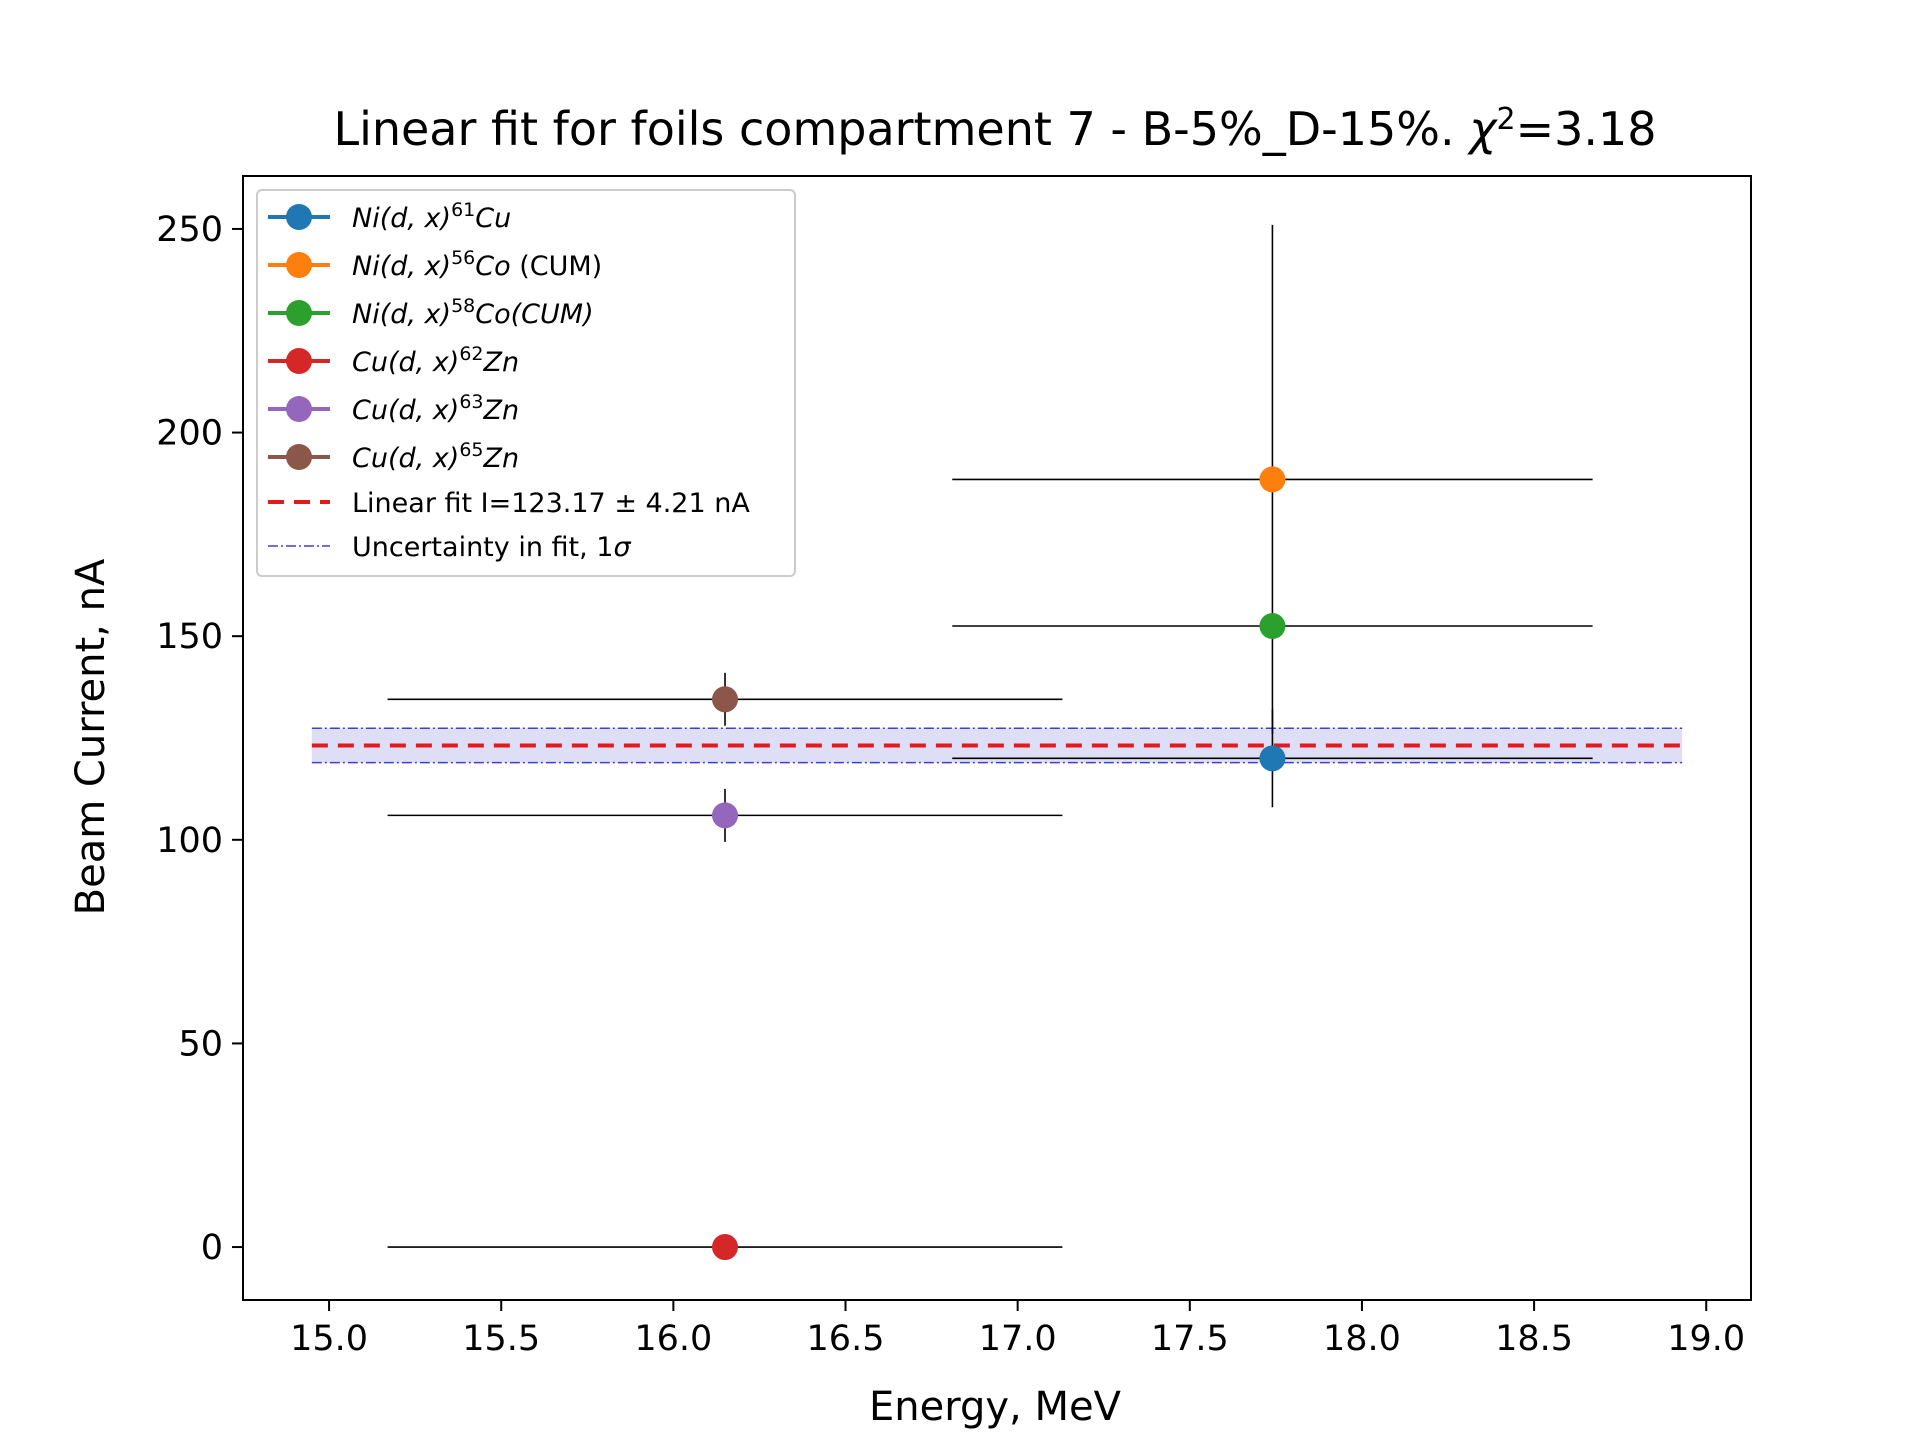  Describe the element at coordinates (189, 230) in the screenshot. I see `y-tick-label: 250` at that location.